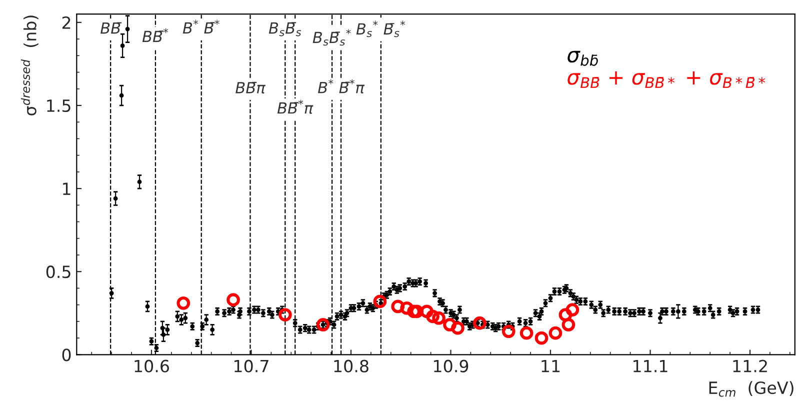 The height and width of the screenshot is (403, 807). What do you see at coordinates (251, 88) in the screenshot?
I see `ref-line-label: BB̄π` at bounding box center [251, 88].